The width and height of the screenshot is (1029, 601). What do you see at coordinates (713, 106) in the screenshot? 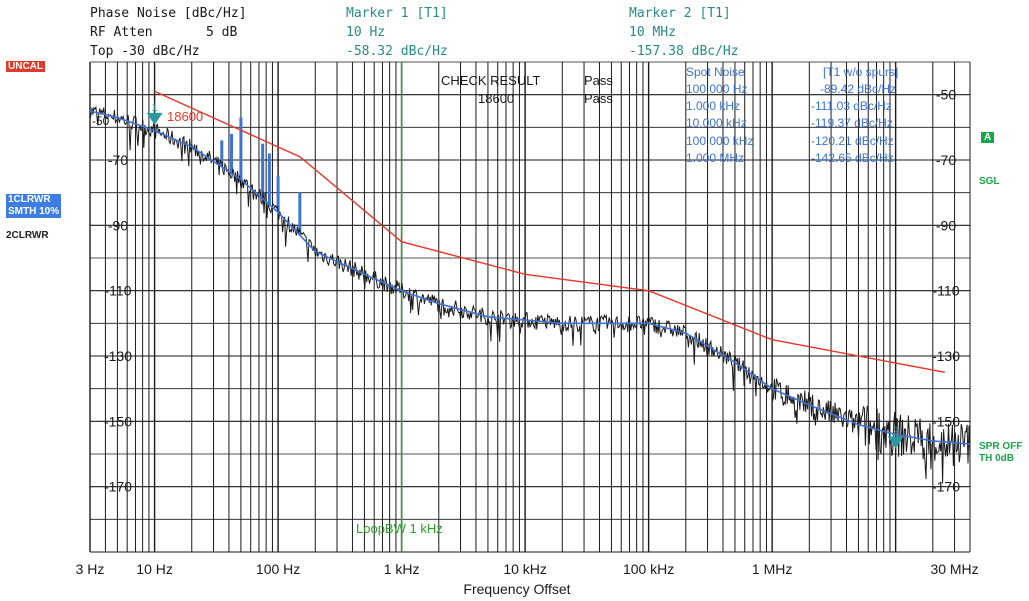
I see `spot-noise-freq-2: 1.000 kHz` at bounding box center [713, 106].